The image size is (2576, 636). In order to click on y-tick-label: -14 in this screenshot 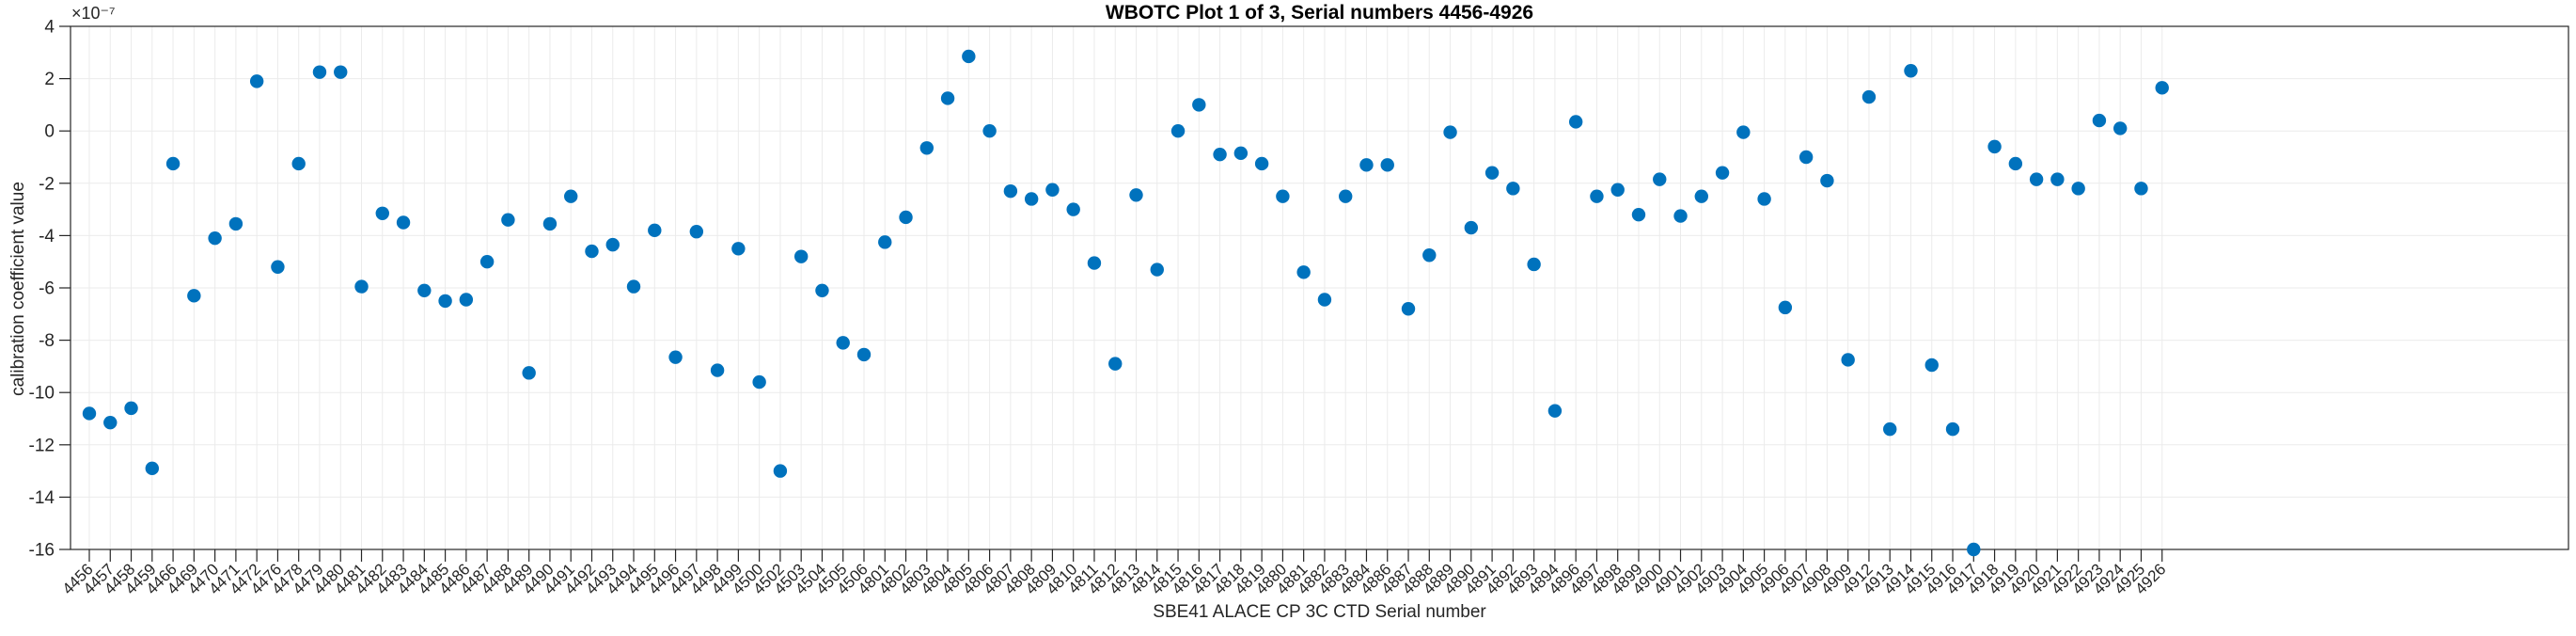, I will do `click(42, 498)`.